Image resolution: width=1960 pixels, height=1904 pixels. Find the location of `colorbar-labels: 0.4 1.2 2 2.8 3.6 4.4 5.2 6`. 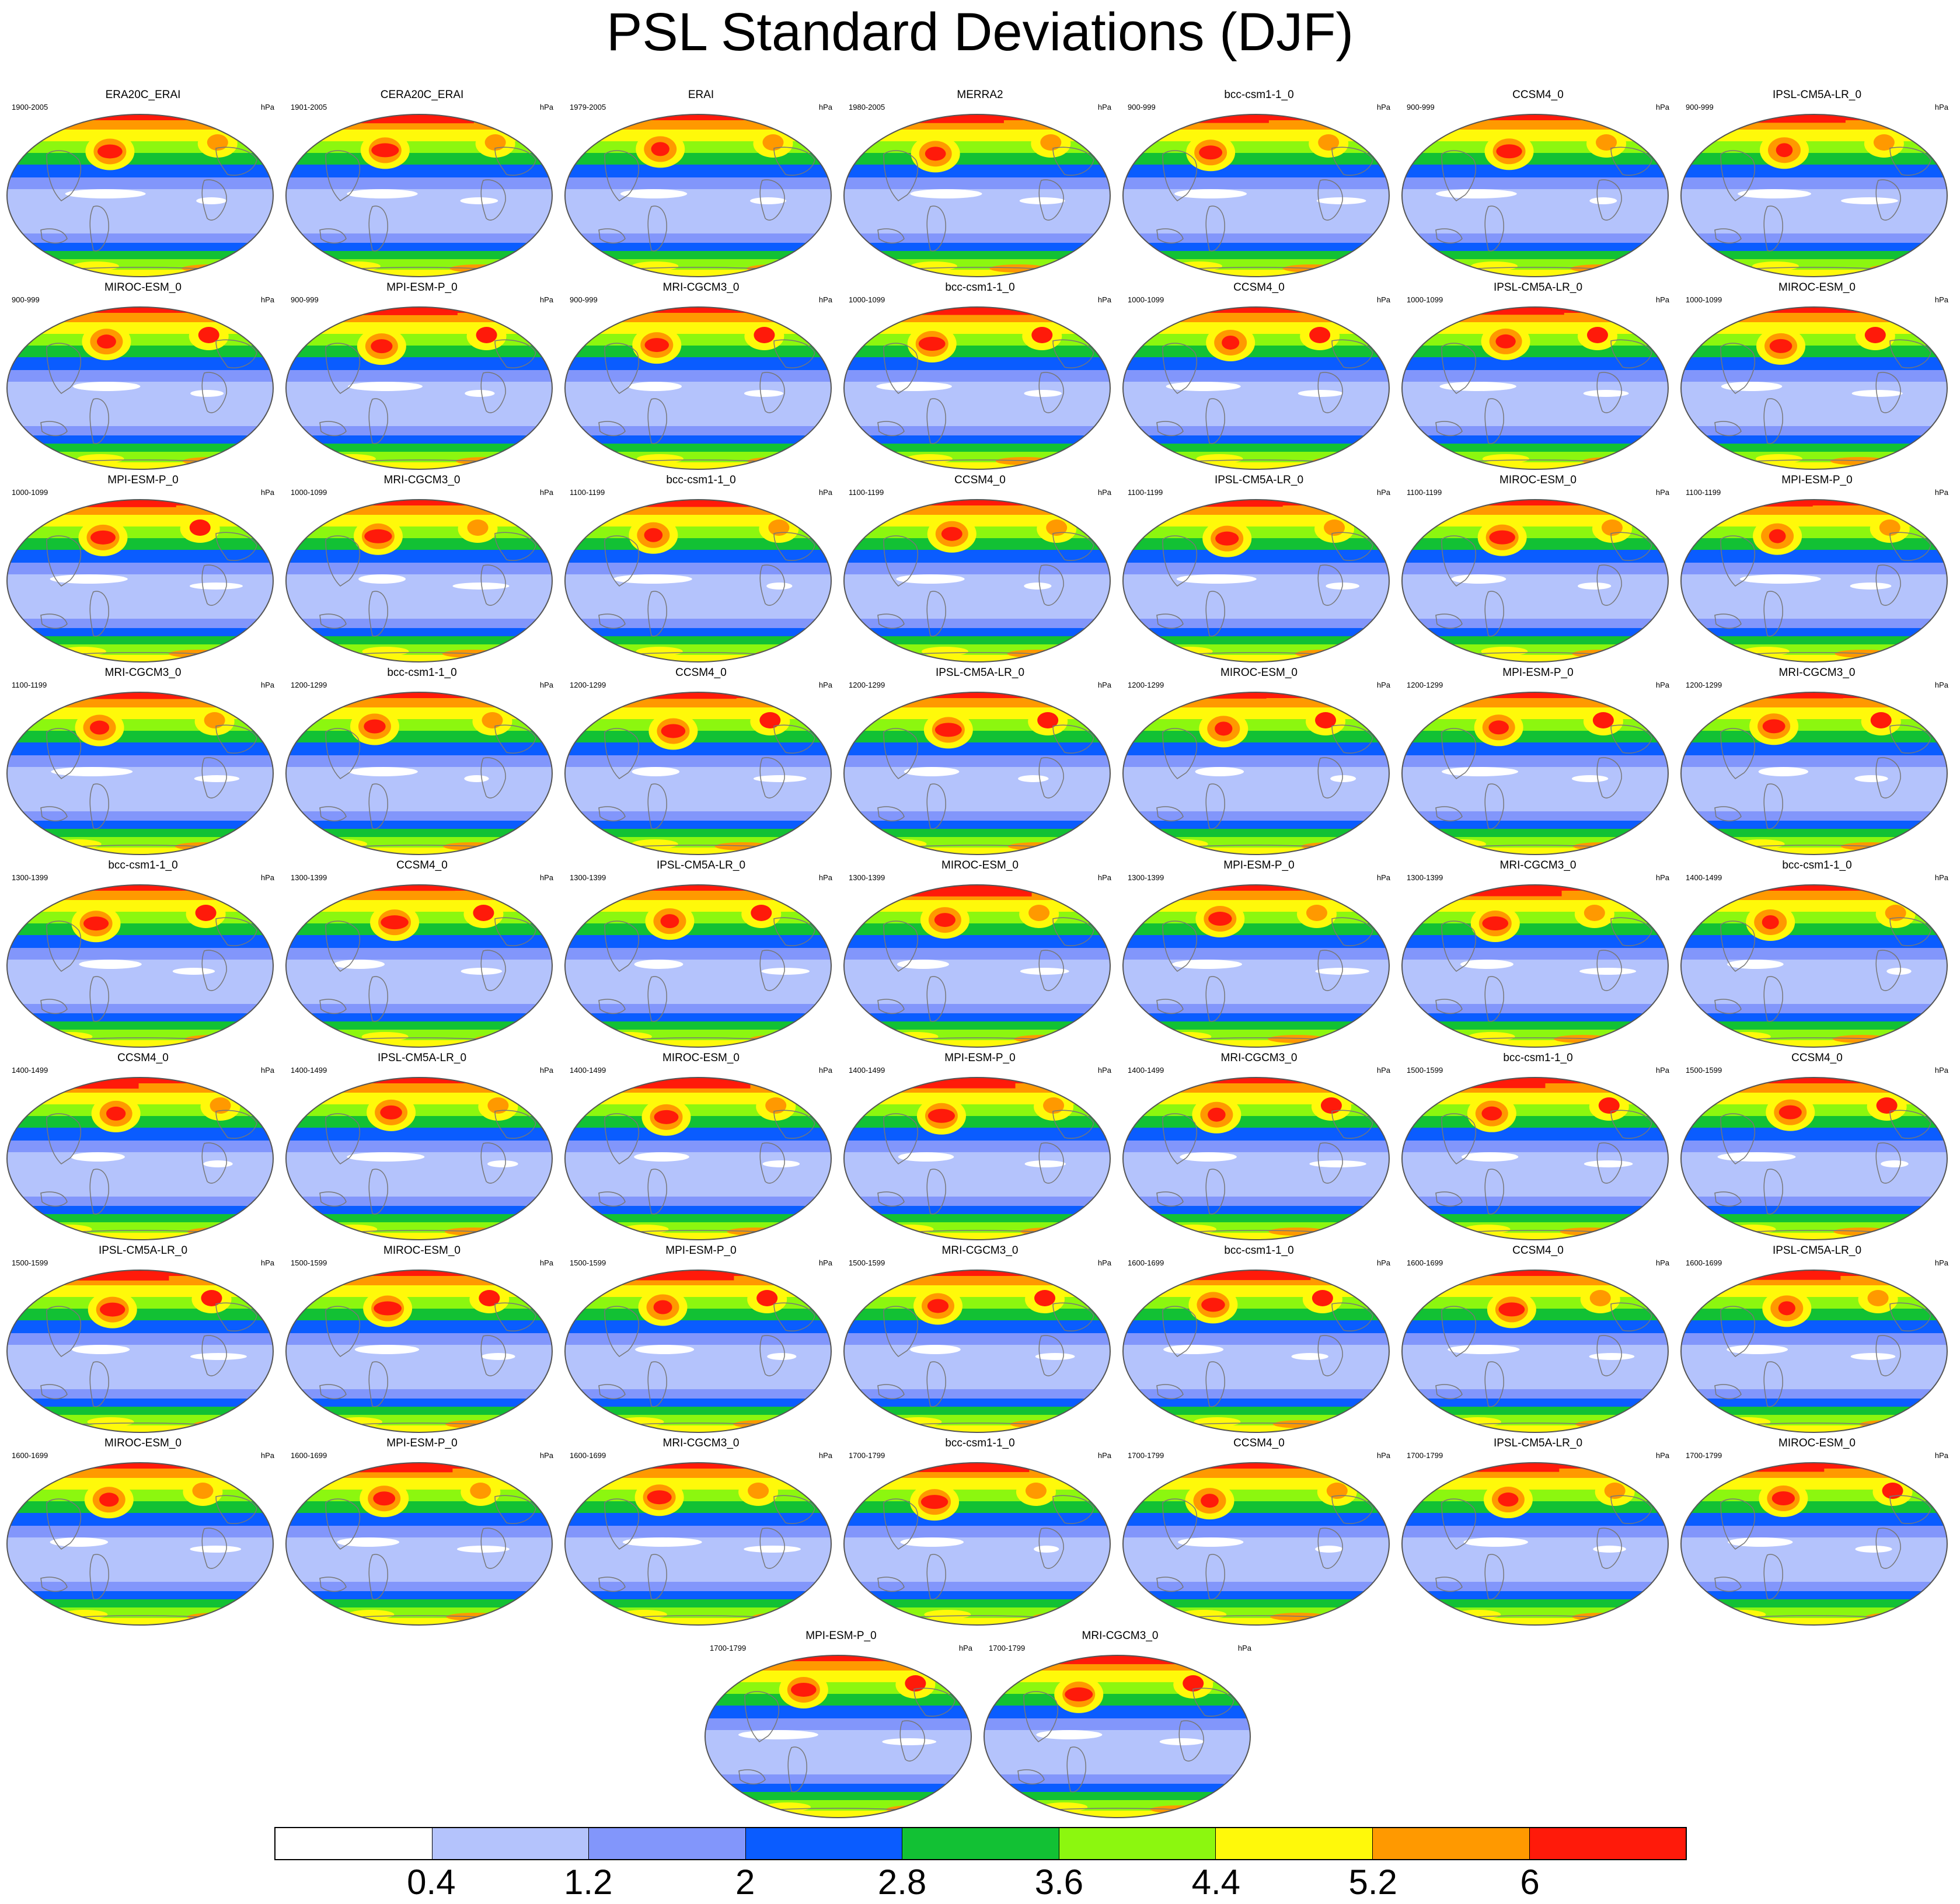

colorbar-labels: 0.4 1.2 2 2.8 3.6 4.4 5.2 6 is located at coordinates (980, 1884).